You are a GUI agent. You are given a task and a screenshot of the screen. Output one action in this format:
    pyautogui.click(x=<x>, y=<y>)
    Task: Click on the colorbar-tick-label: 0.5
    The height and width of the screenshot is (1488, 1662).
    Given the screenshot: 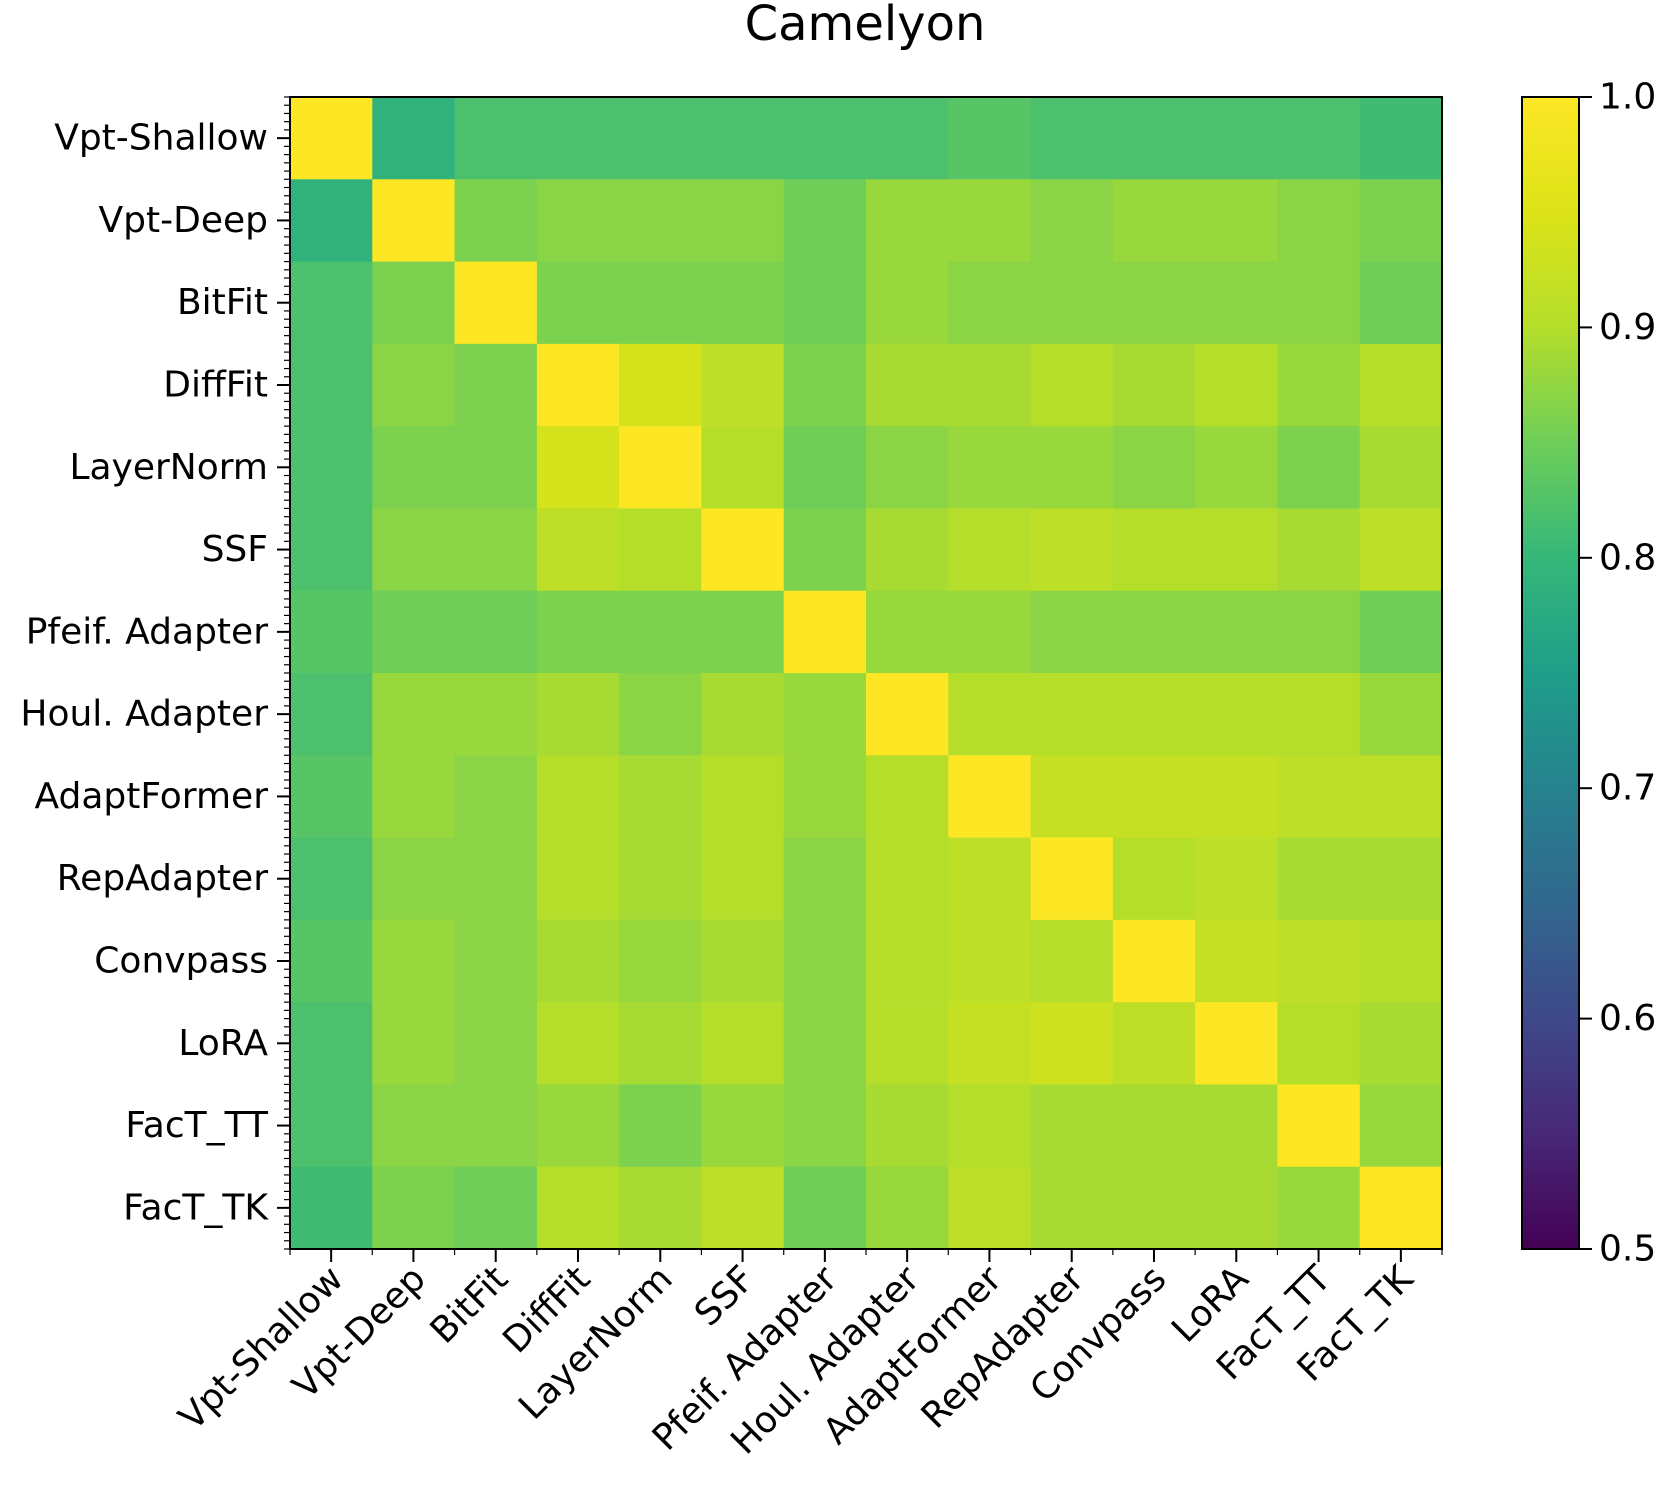 What is the action you would take?
    pyautogui.click(x=1627, y=1249)
    